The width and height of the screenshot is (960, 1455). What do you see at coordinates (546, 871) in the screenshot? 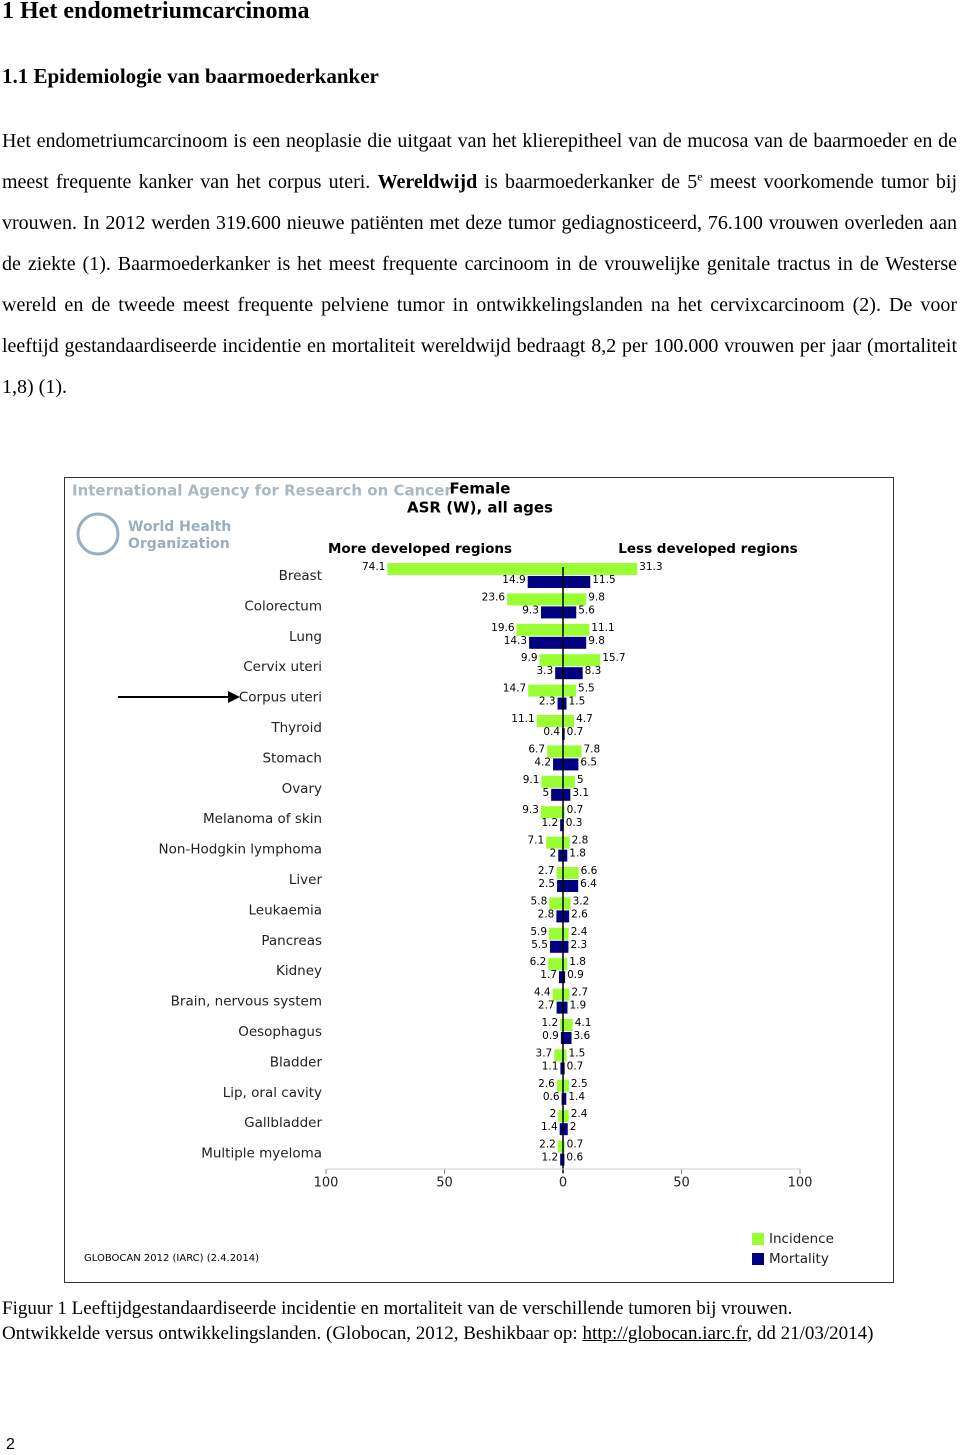
I see `value-label: 2.7` at bounding box center [546, 871].